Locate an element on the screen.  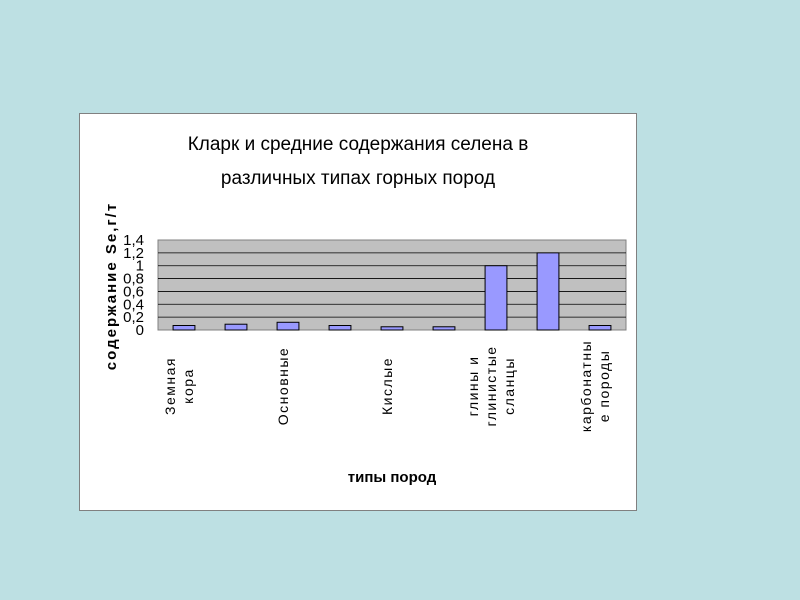
x-tick-label: Кислые is located at coordinates (387, 386).